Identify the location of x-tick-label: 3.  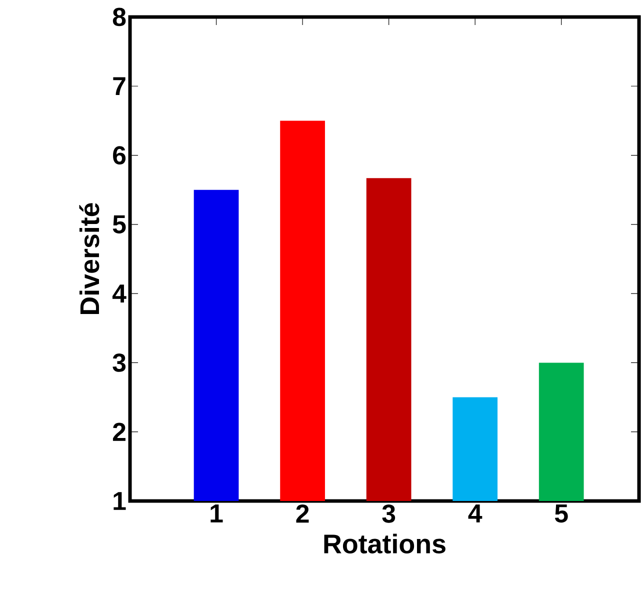
(389, 513).